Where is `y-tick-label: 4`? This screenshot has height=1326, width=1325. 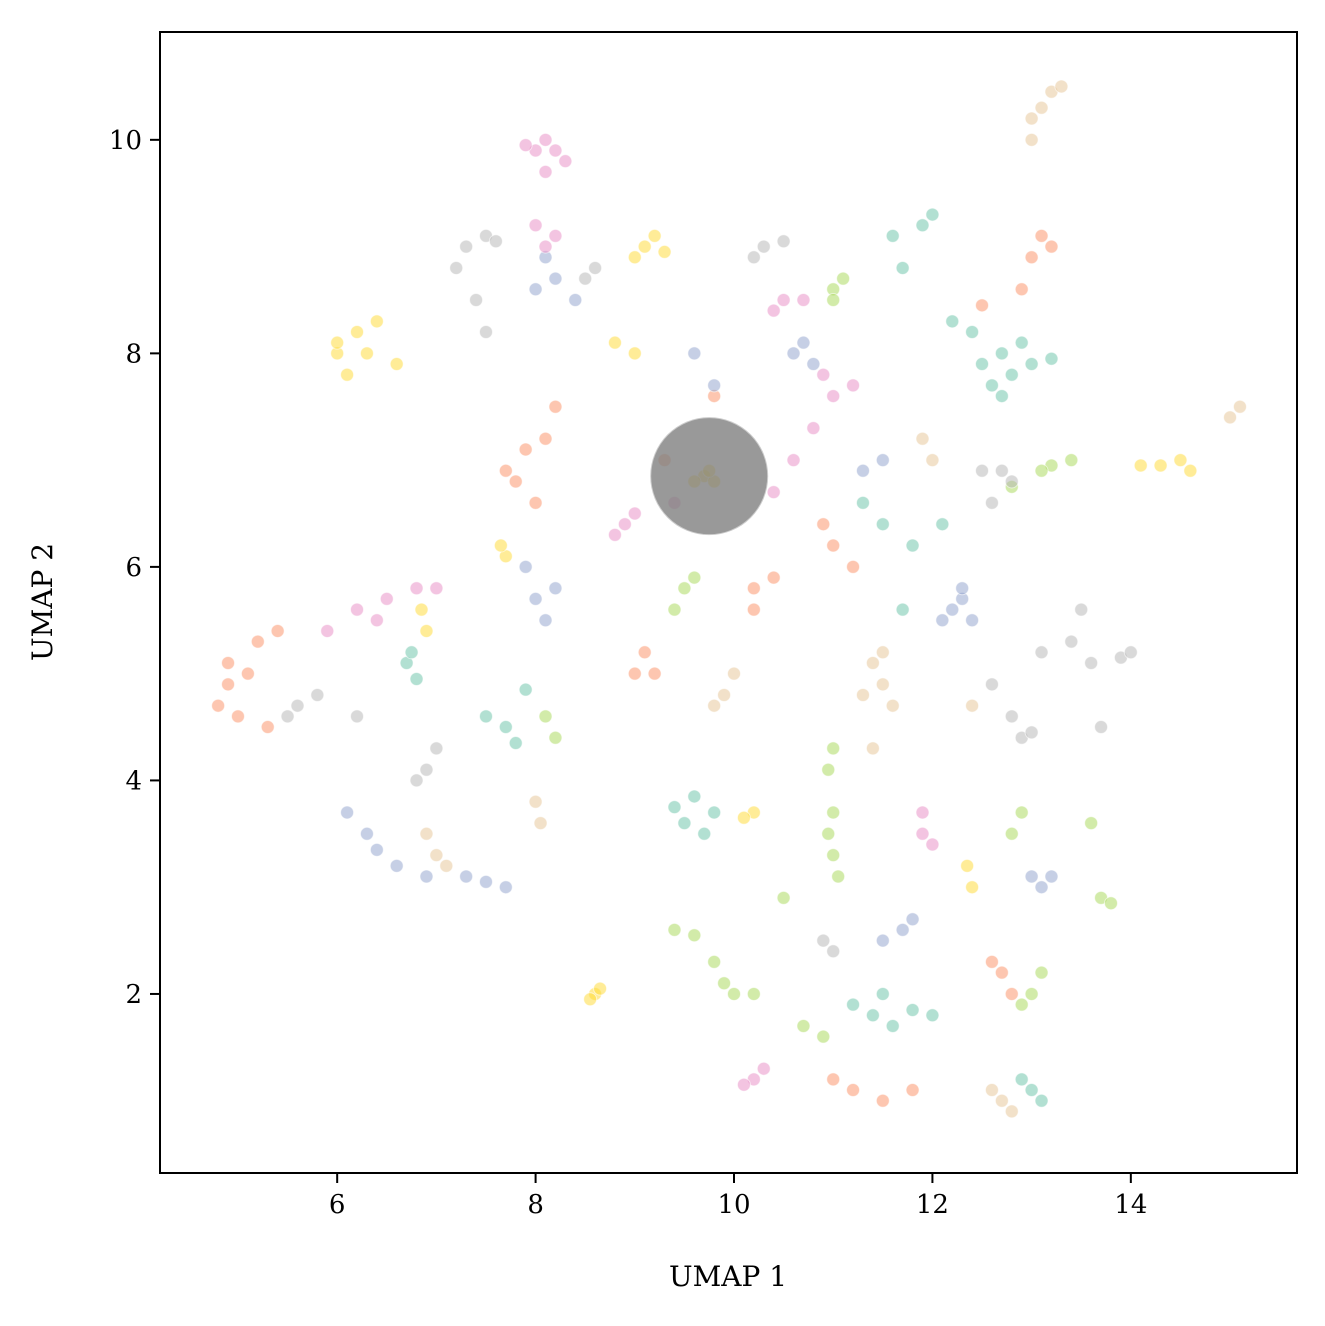 y-tick-label: 4 is located at coordinates (133, 781).